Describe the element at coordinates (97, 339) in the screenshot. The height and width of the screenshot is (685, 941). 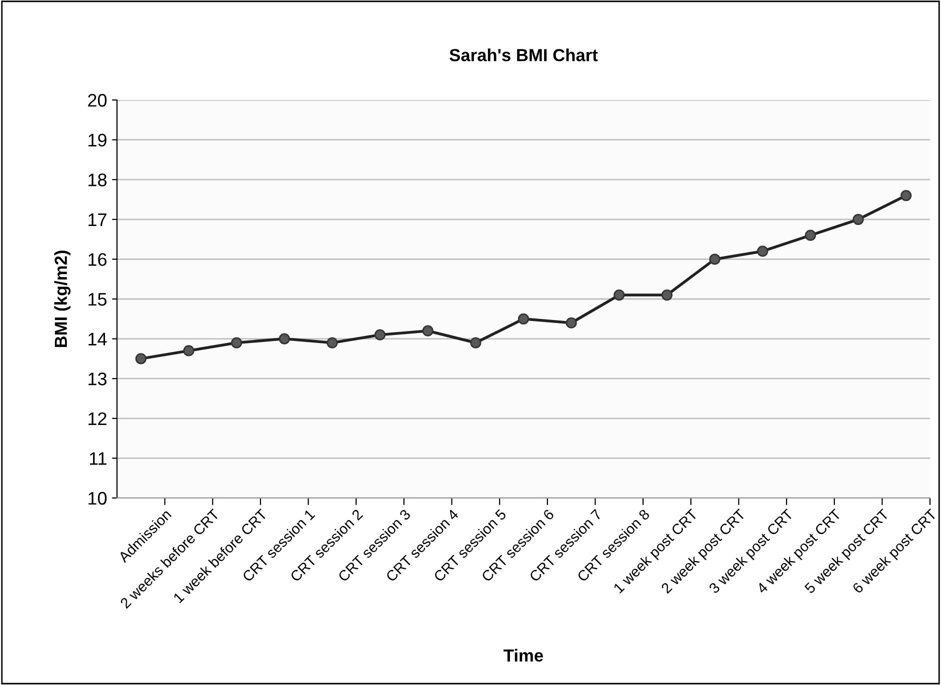
I see `y-tick-label: 14` at that location.